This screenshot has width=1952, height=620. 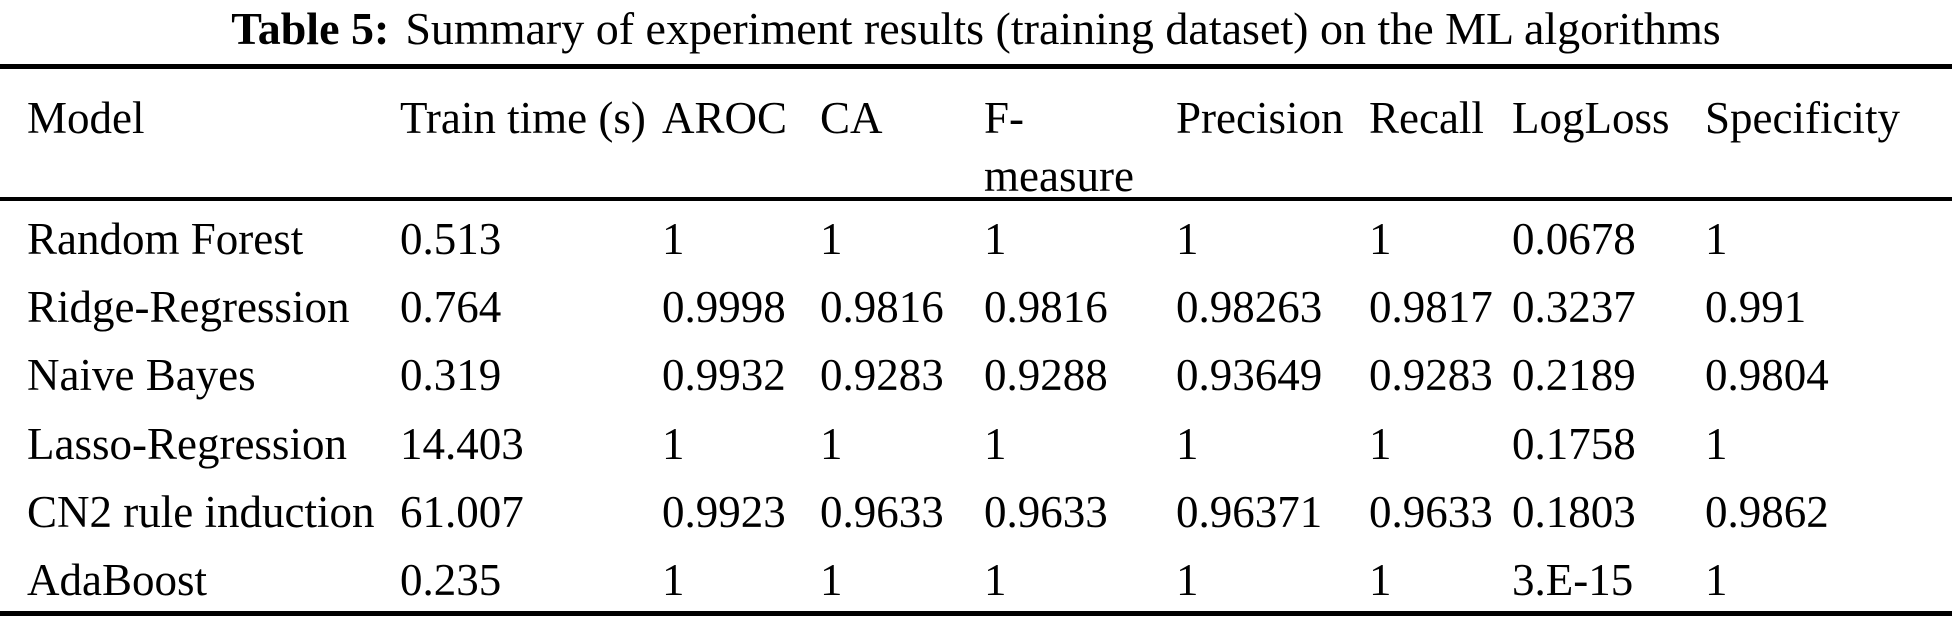 What do you see at coordinates (1046, 511) in the screenshot?
I see `f-measure-cell: 0.9633` at bounding box center [1046, 511].